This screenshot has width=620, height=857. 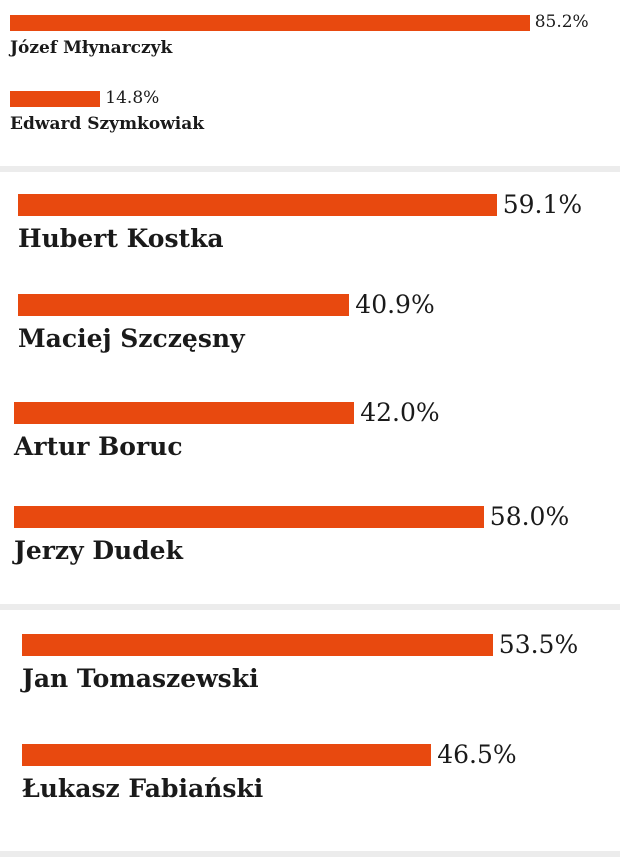 I want to click on percent-label: 85.2%, so click(x=561, y=22).